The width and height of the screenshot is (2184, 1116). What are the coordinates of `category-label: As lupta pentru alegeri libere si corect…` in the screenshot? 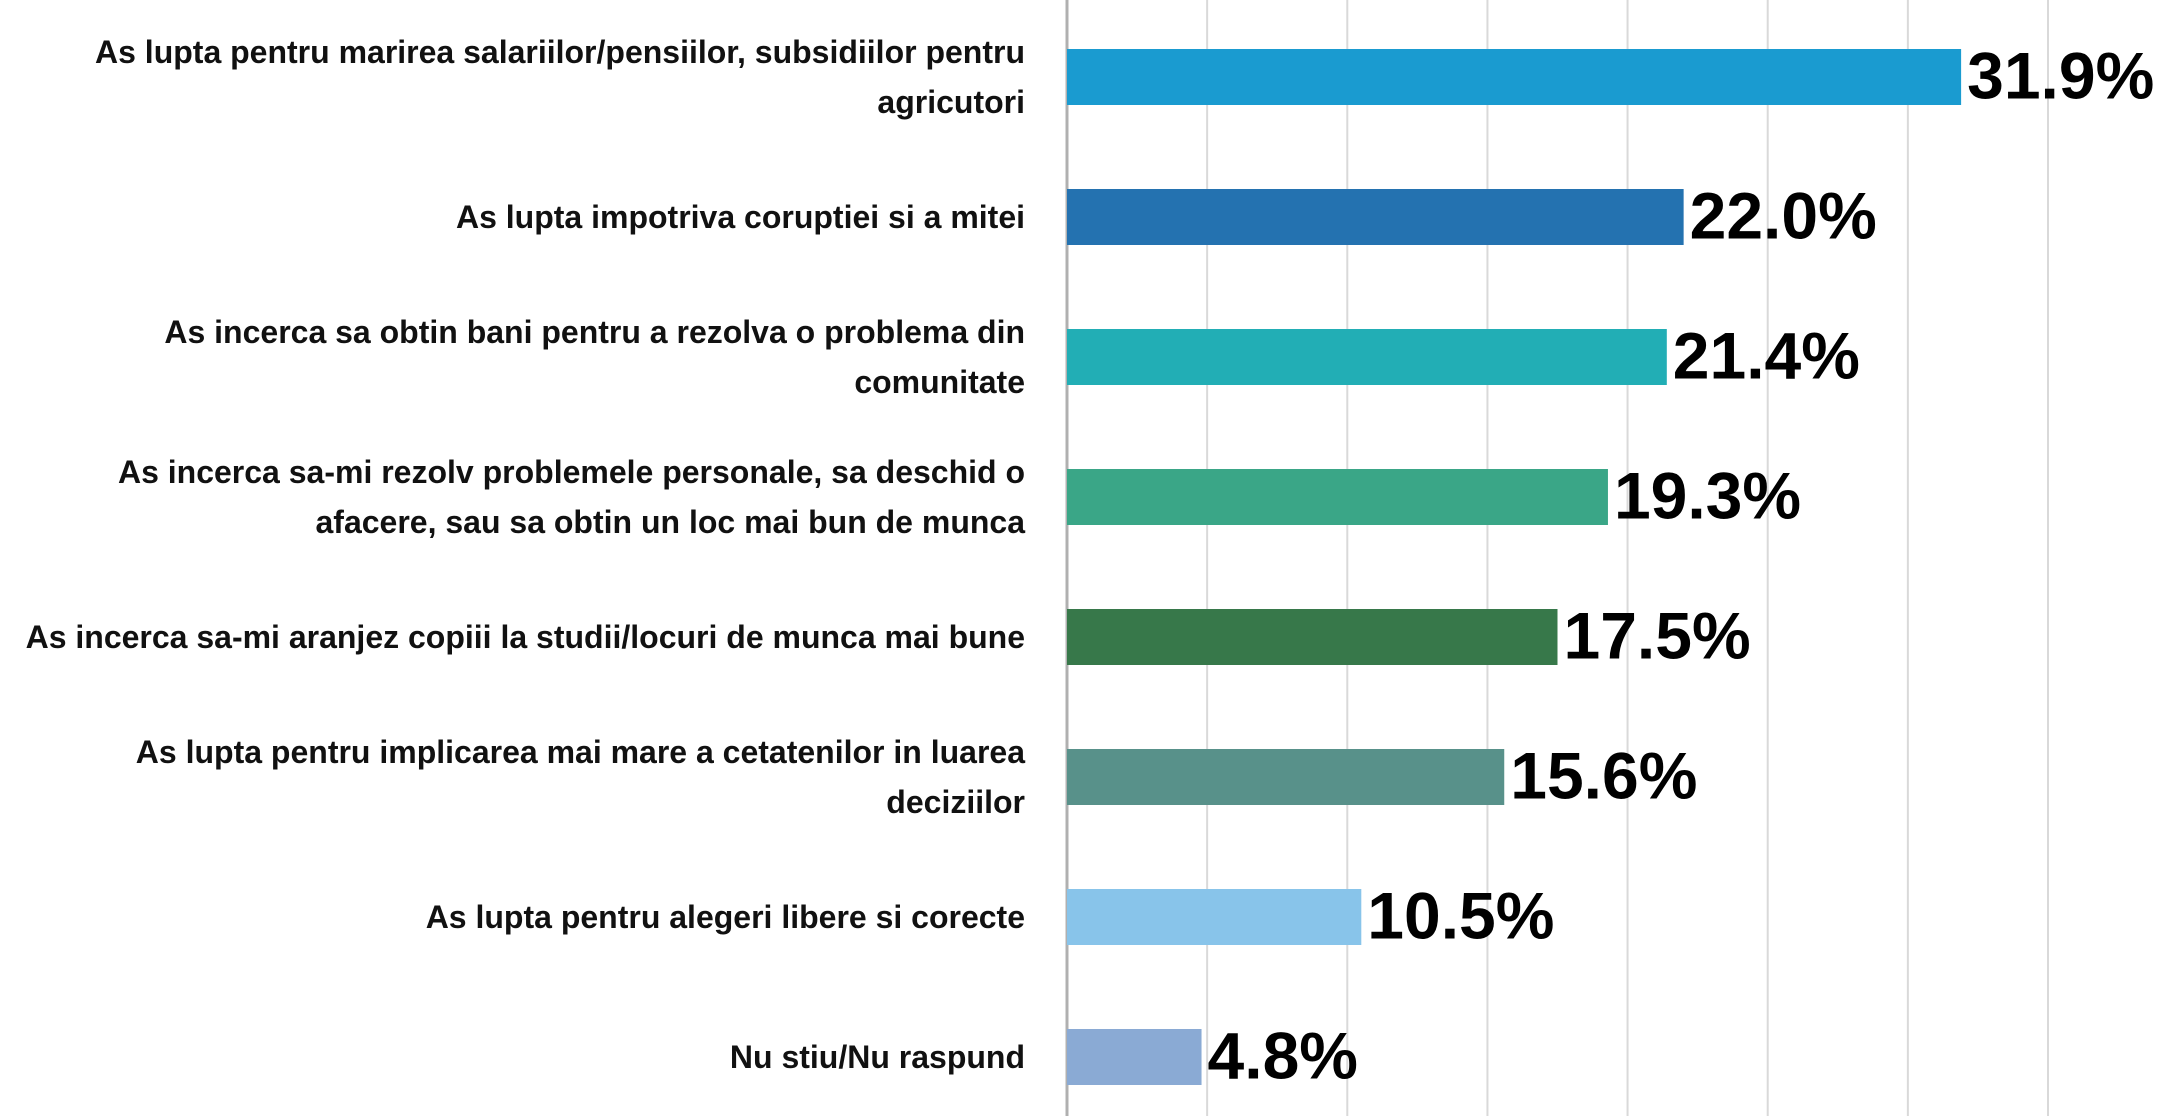 It's located at (725, 917).